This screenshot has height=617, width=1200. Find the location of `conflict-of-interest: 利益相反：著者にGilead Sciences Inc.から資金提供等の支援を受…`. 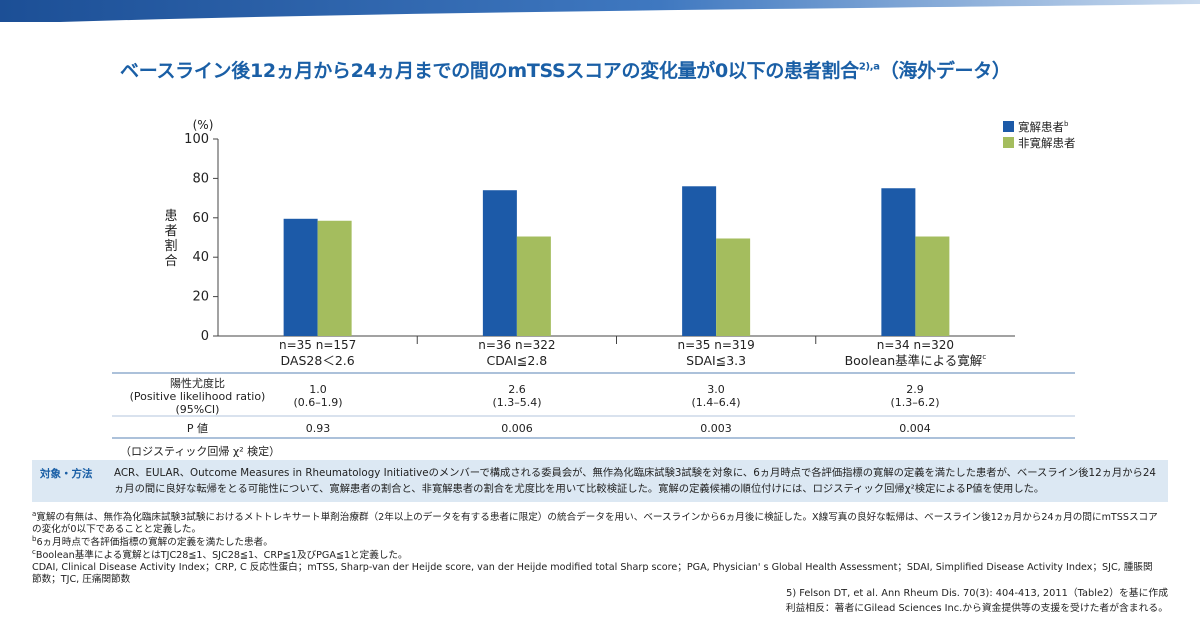

conflict-of-interest: 利益相反：著者にGilead Sciences Inc.から資金提供等の支援を受… is located at coordinates (976, 608).